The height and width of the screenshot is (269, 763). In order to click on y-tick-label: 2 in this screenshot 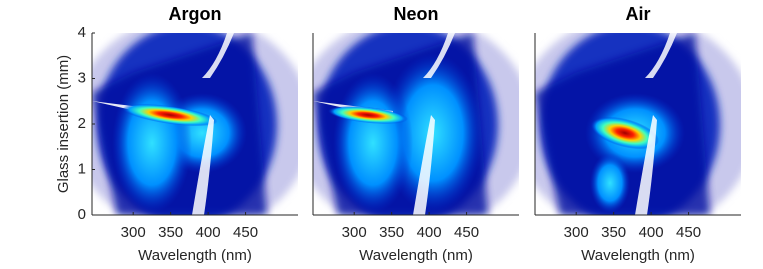, I will do `click(82, 123)`.